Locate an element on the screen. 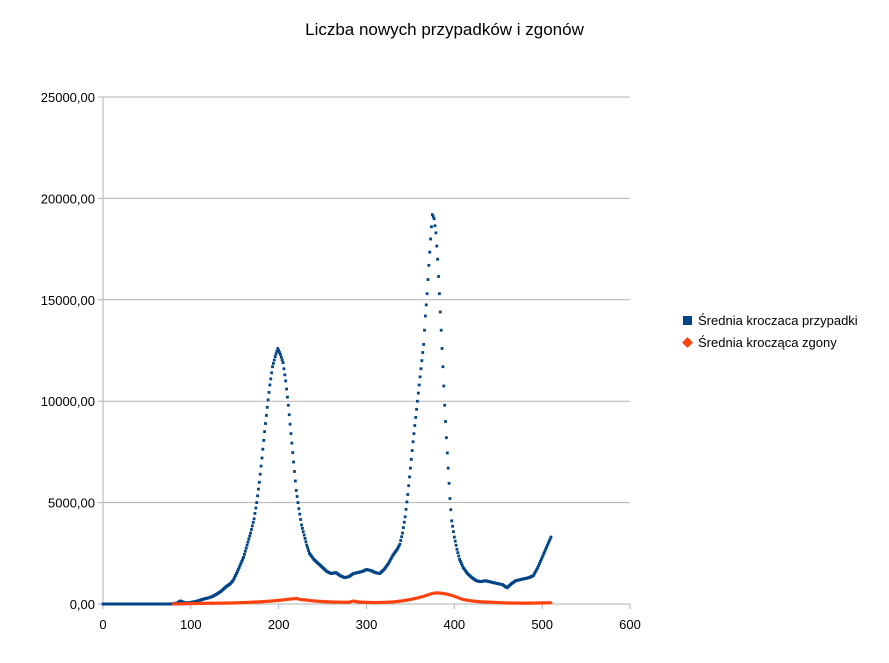 This screenshot has height=663, width=889. x-tick-label: 0 is located at coordinates (102, 624).